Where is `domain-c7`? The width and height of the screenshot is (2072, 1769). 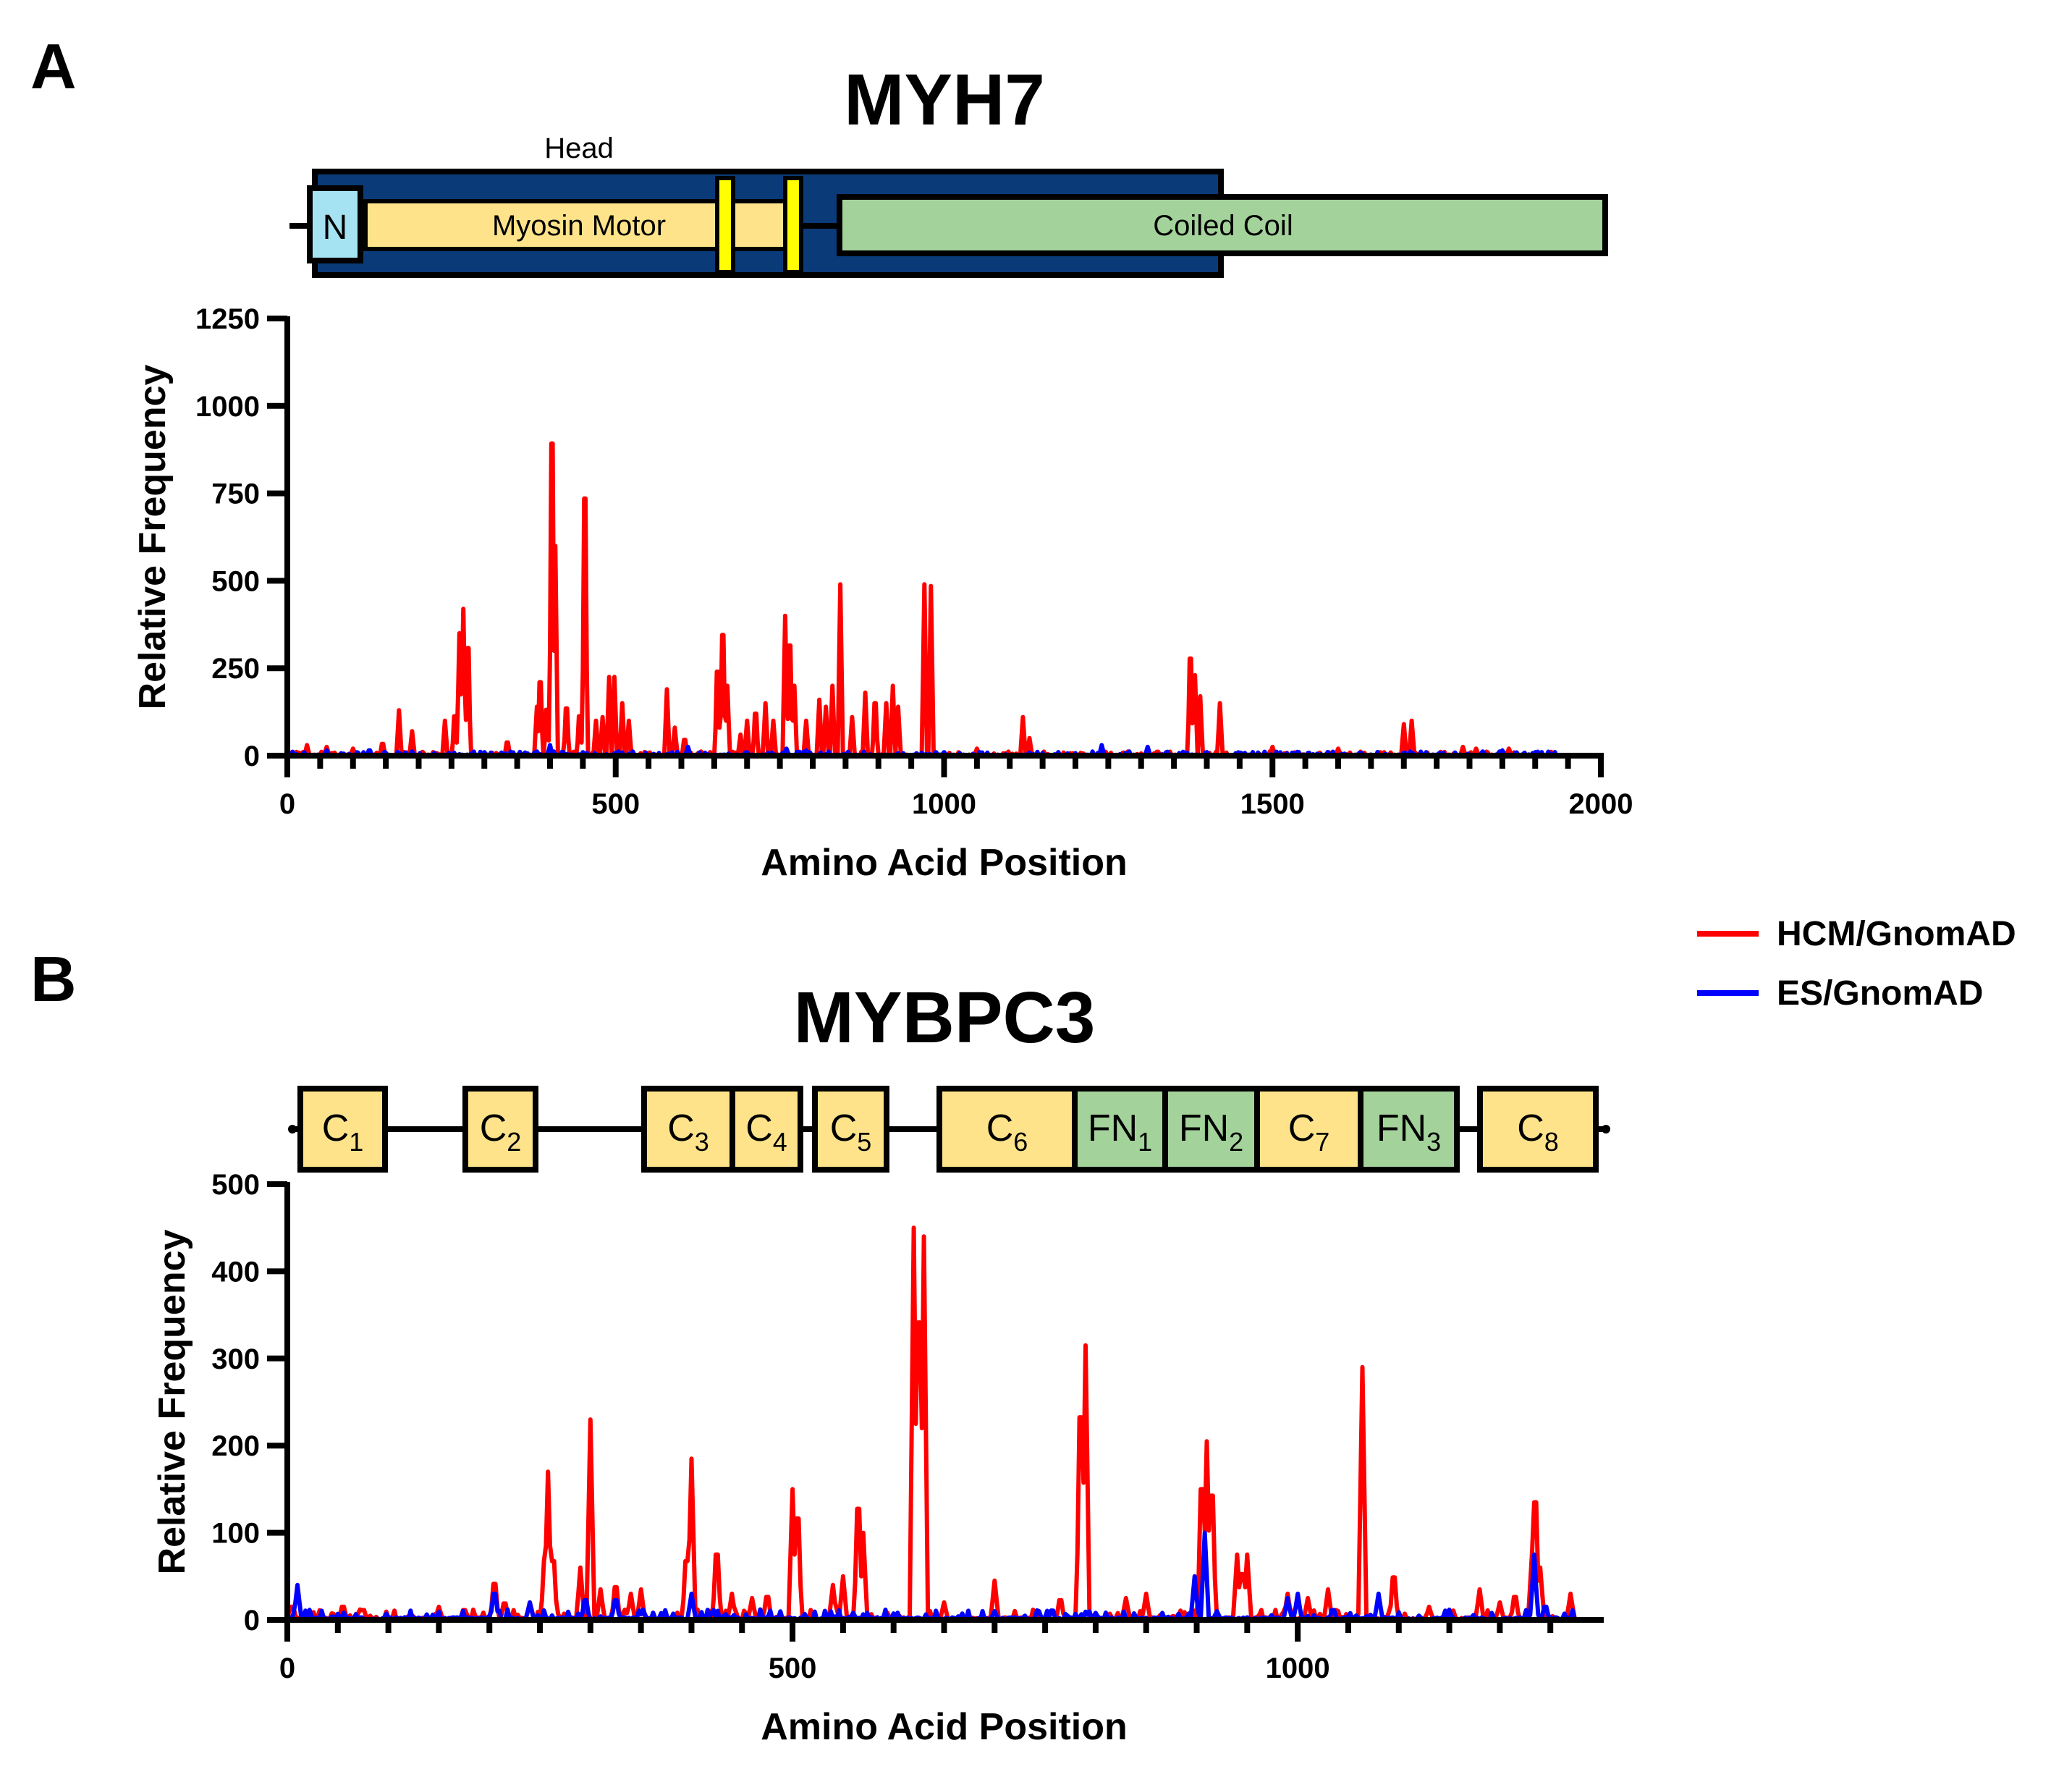
domain-c7 is located at coordinates (1308, 1129).